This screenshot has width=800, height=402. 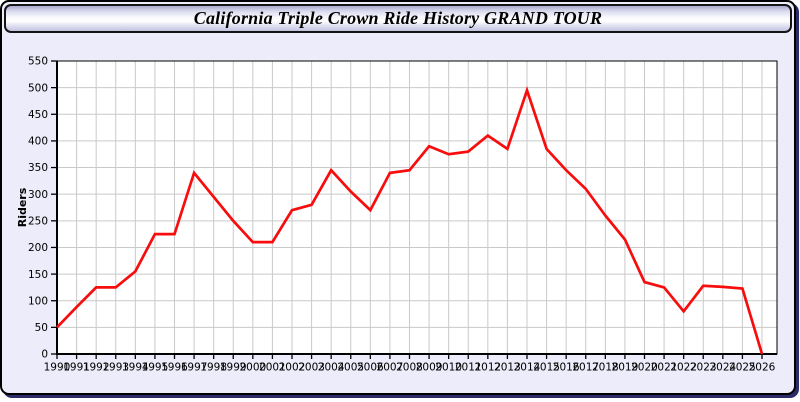 I want to click on svg-text: 2025, so click(x=742, y=368).